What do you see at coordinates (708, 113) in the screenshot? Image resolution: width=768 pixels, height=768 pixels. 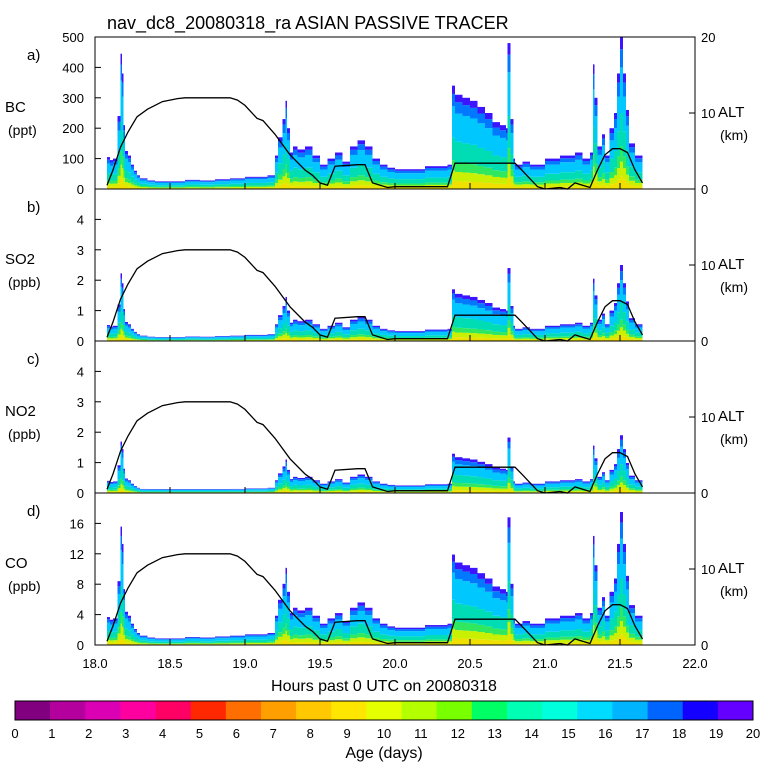 I see `alt-tick-label: 10` at bounding box center [708, 113].